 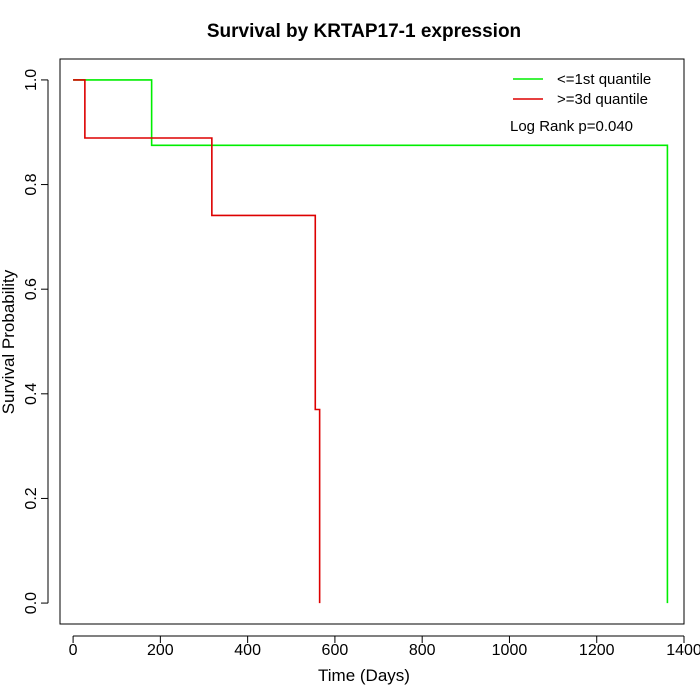 I want to click on legend-label: <=1st quantile, so click(x=604, y=79).